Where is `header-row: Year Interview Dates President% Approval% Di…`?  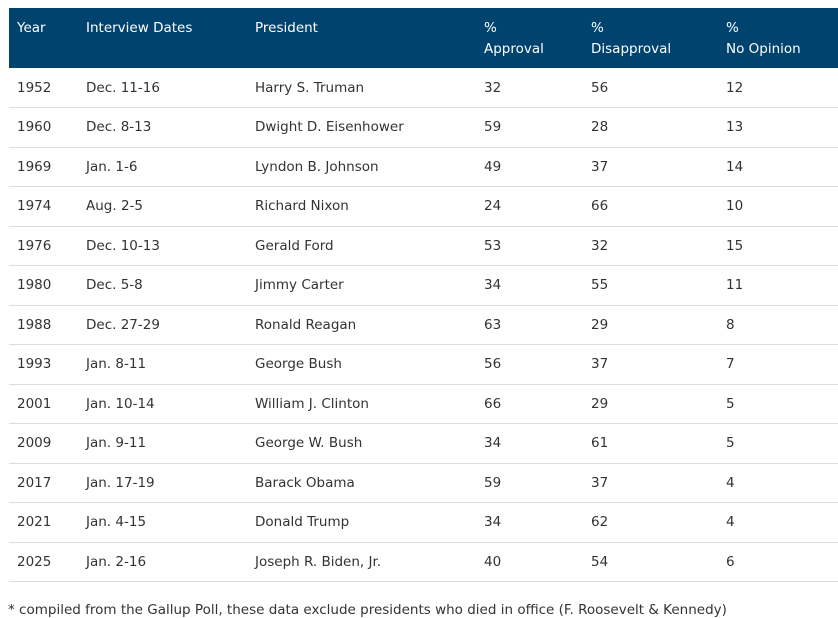
header-row: Year Interview Dates President% Approval% Di… is located at coordinates (423, 38).